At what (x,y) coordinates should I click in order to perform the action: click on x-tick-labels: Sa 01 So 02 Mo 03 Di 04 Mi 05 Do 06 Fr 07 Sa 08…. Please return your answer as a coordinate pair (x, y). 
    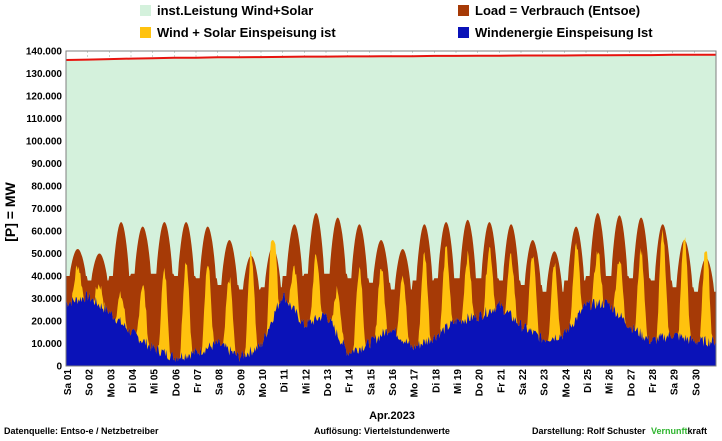
    Looking at the image, I should click on (382, 383).